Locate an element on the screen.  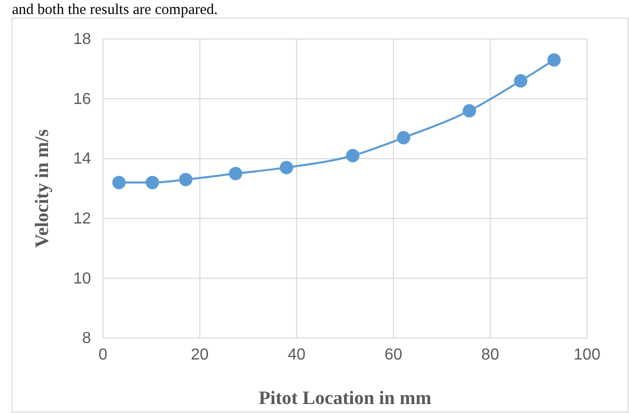
y-tick-label: 10 is located at coordinates (82, 279).